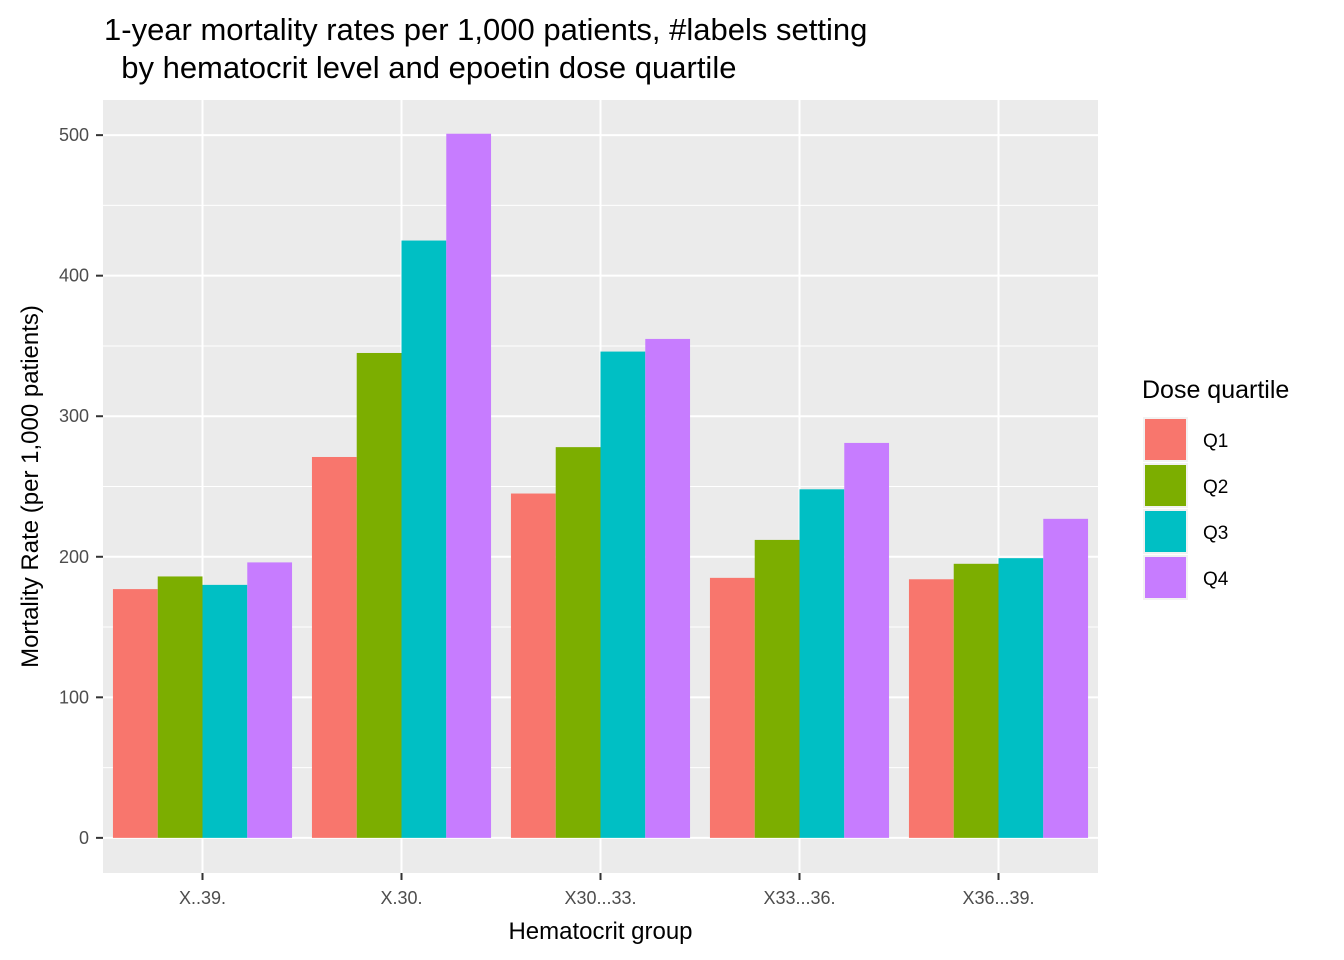  Describe the element at coordinates (799, 898) in the screenshot. I see `x-tick-label: X33...36.` at that location.